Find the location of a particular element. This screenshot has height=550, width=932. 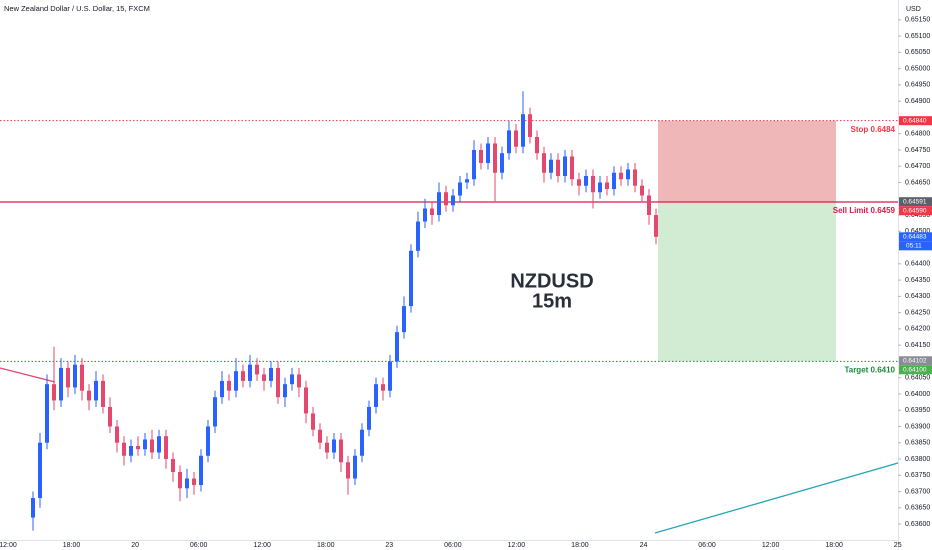

price-badge-label: 0.64591 is located at coordinates (915, 201).